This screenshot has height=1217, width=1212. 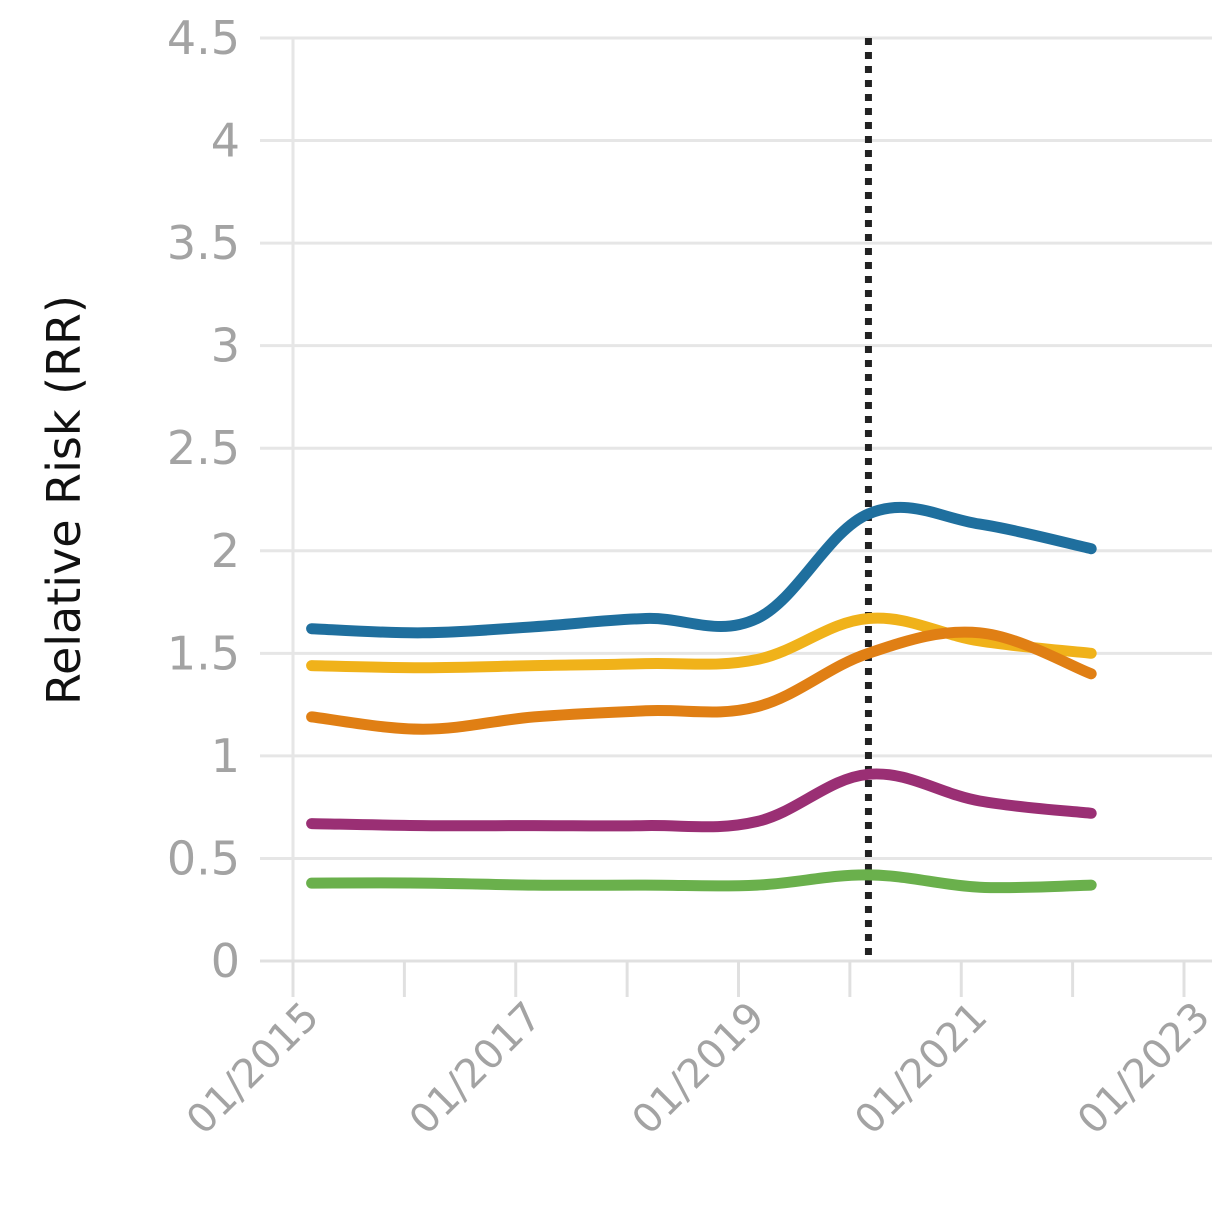 What do you see at coordinates (203, 448) in the screenshot?
I see `y-tick-label-2.5: 2.5` at bounding box center [203, 448].